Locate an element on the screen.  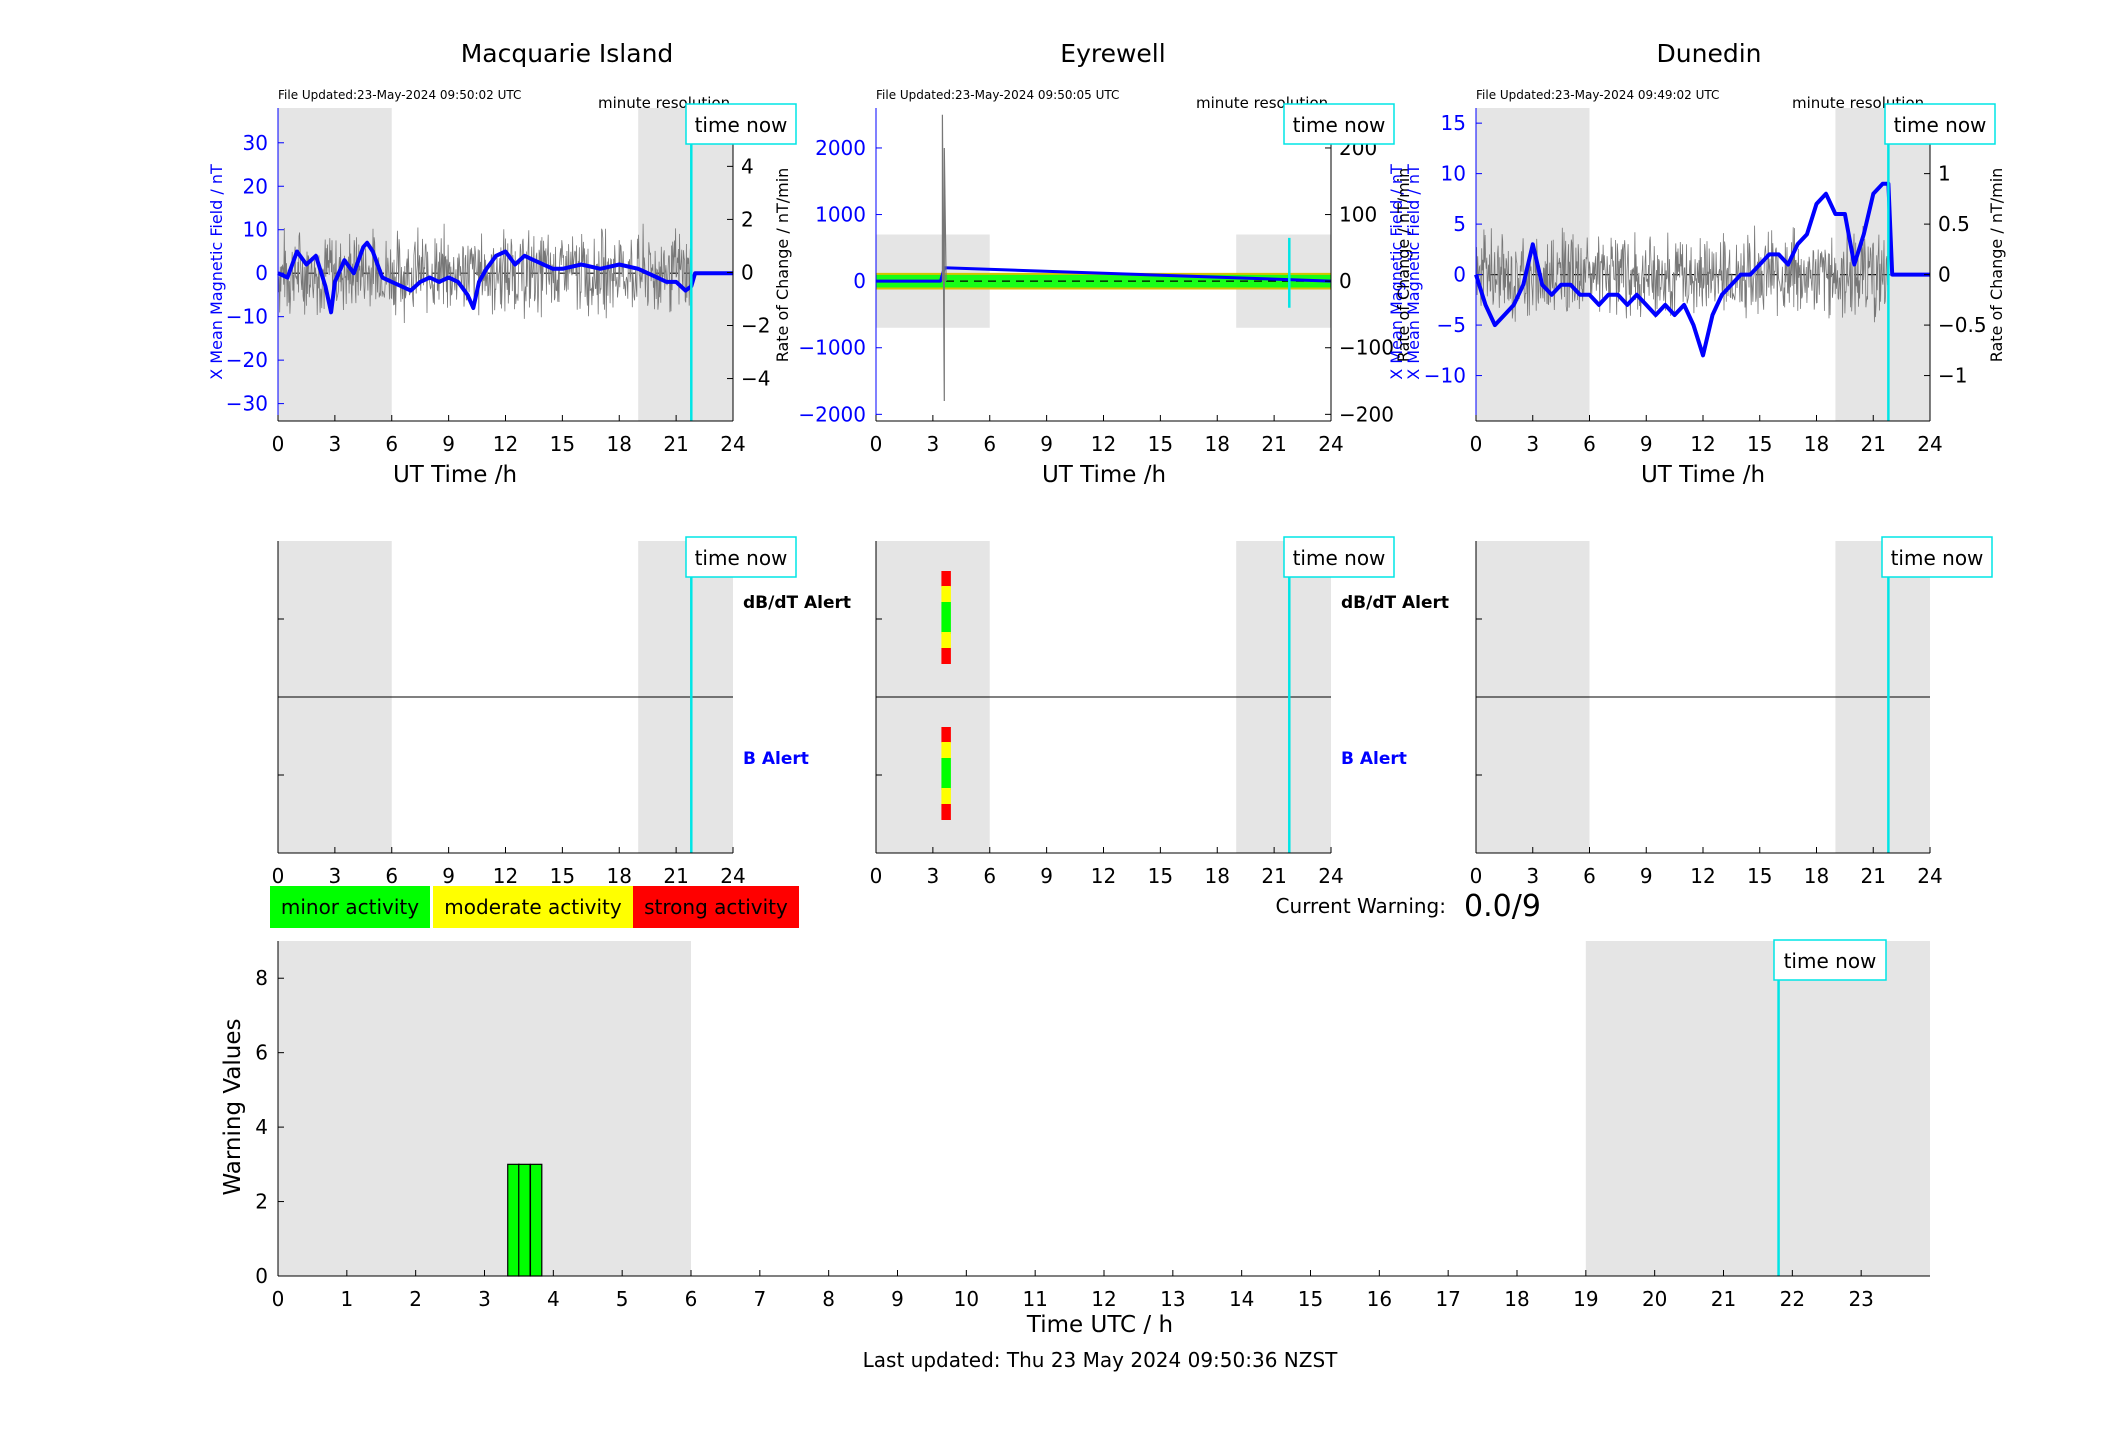
magnetic-field-trace is located at coordinates (505, 277).